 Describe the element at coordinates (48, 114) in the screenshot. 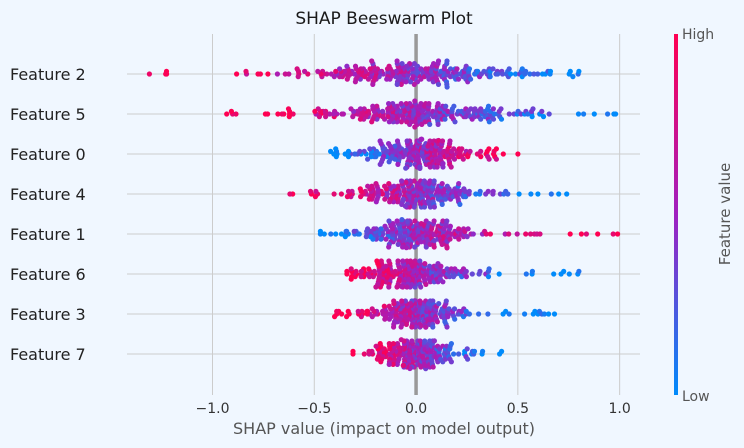

I see `feature-label: Feature 5` at that location.